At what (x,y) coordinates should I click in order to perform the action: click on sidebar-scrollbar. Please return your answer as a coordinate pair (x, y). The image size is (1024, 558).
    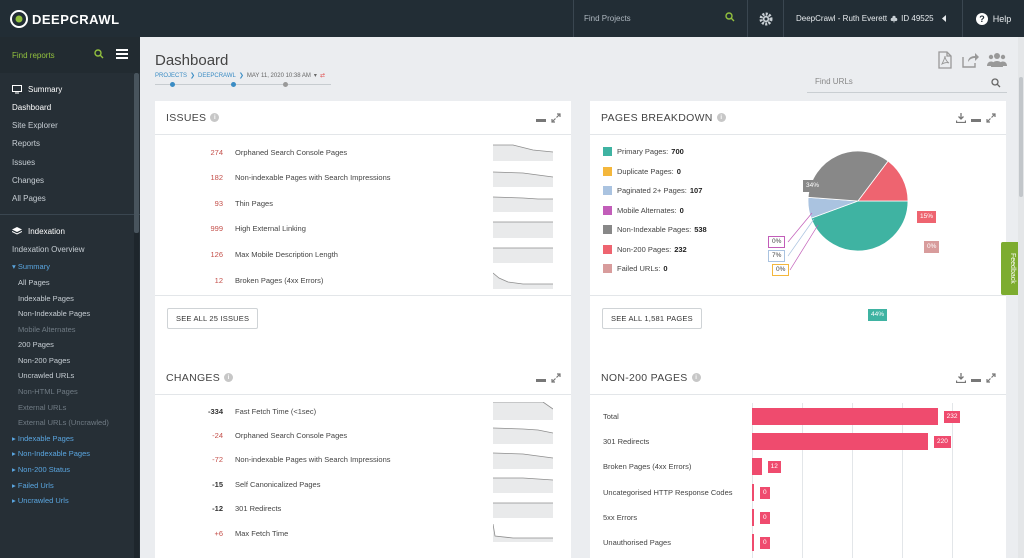
    Looking at the image, I should click on (136, 315).